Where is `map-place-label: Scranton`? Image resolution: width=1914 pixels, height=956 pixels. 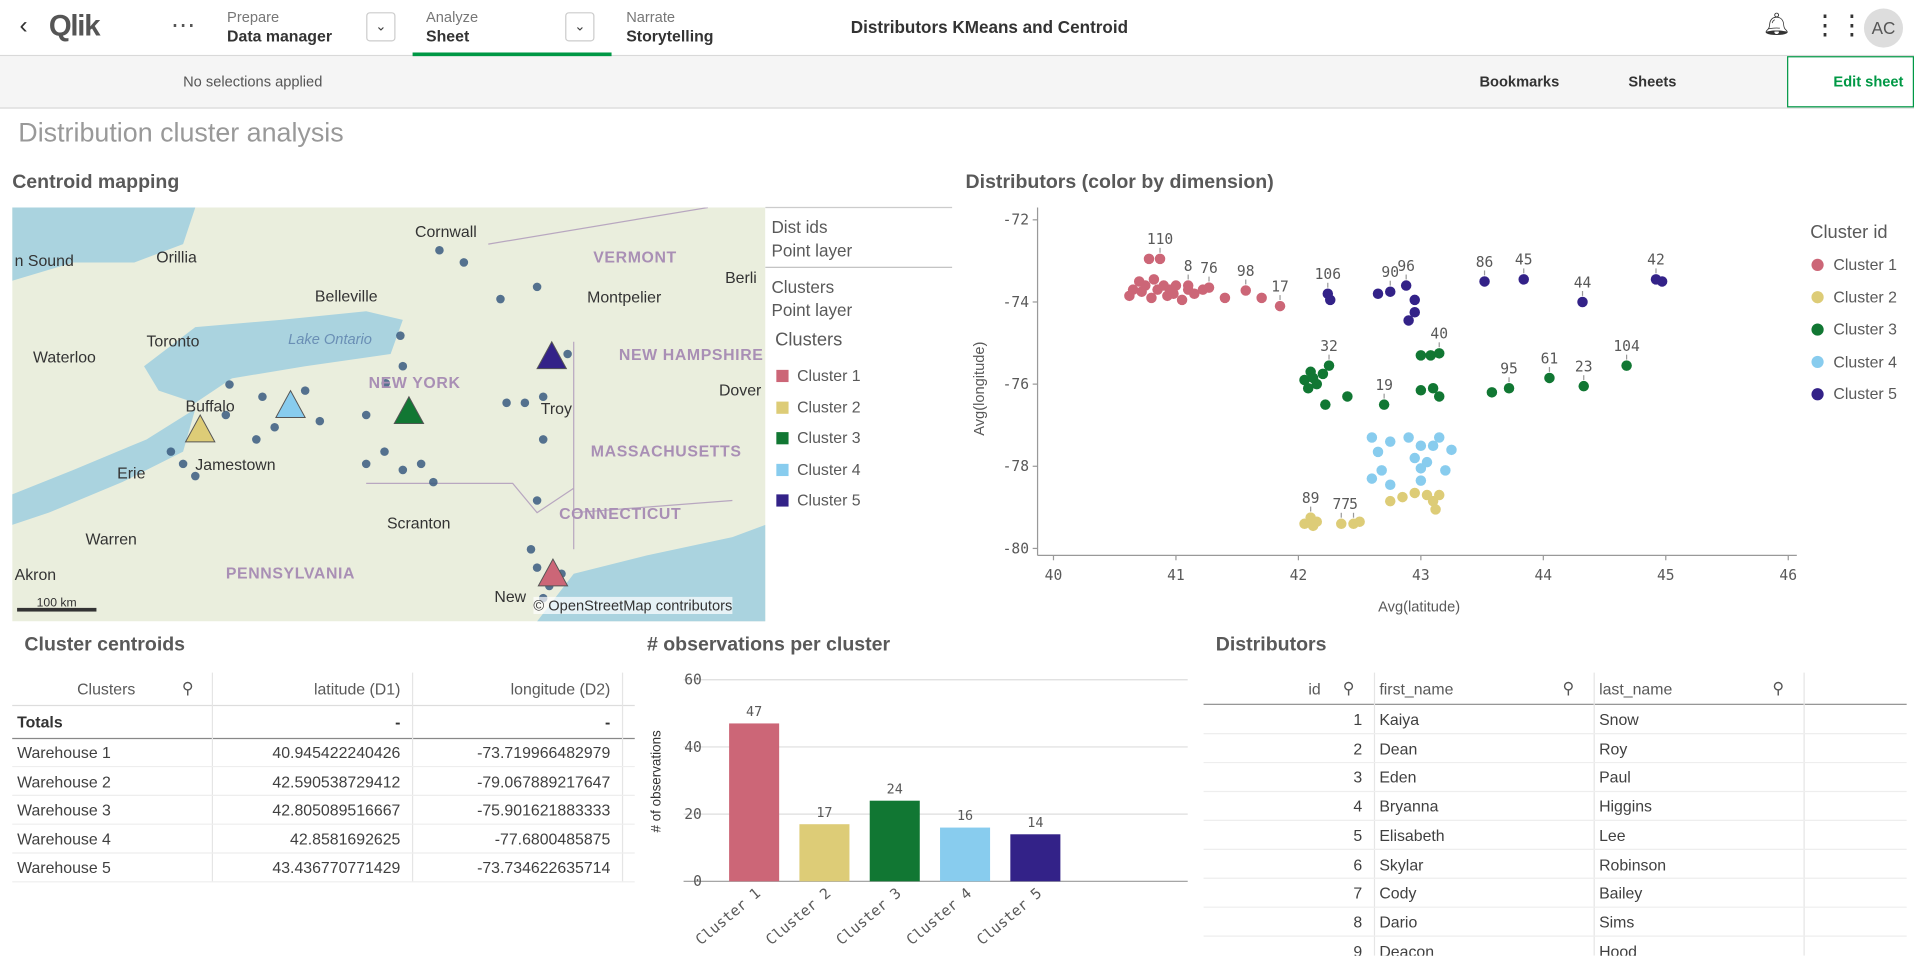
map-place-label: Scranton is located at coordinates (419, 523).